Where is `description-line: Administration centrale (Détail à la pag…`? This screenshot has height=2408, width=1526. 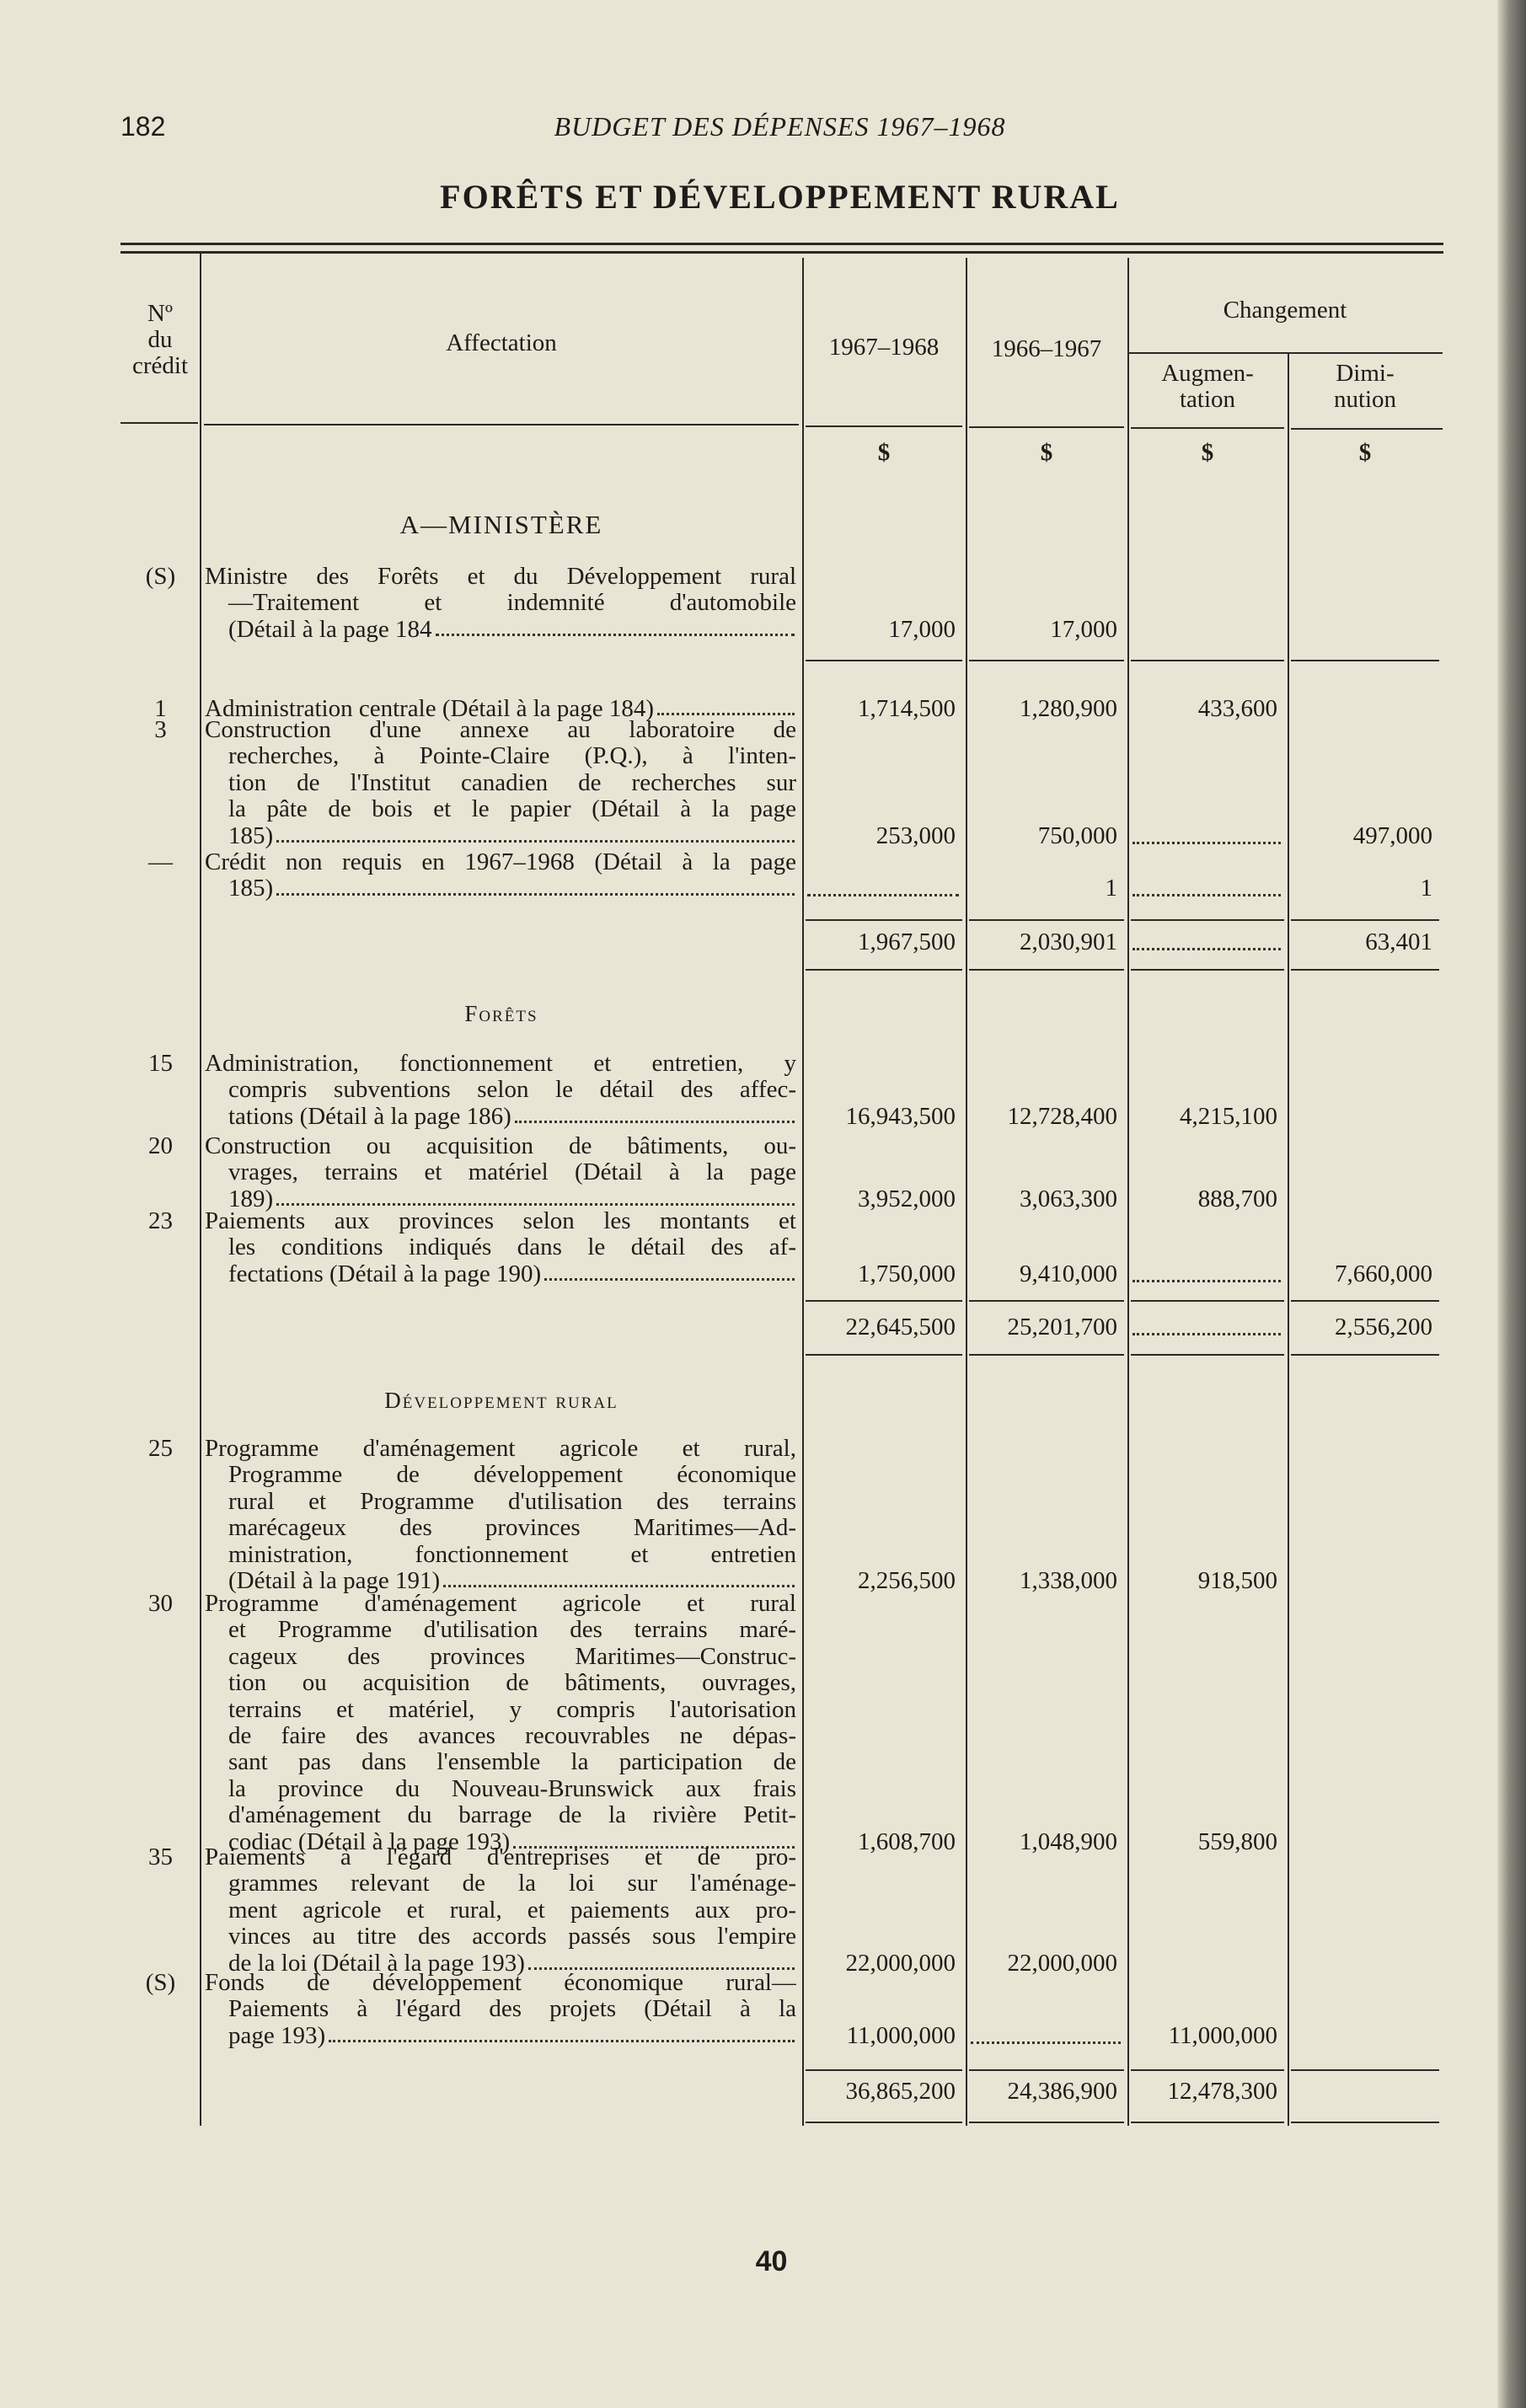
description-line: Administration centrale (Détail à la pag… is located at coordinates (501, 709).